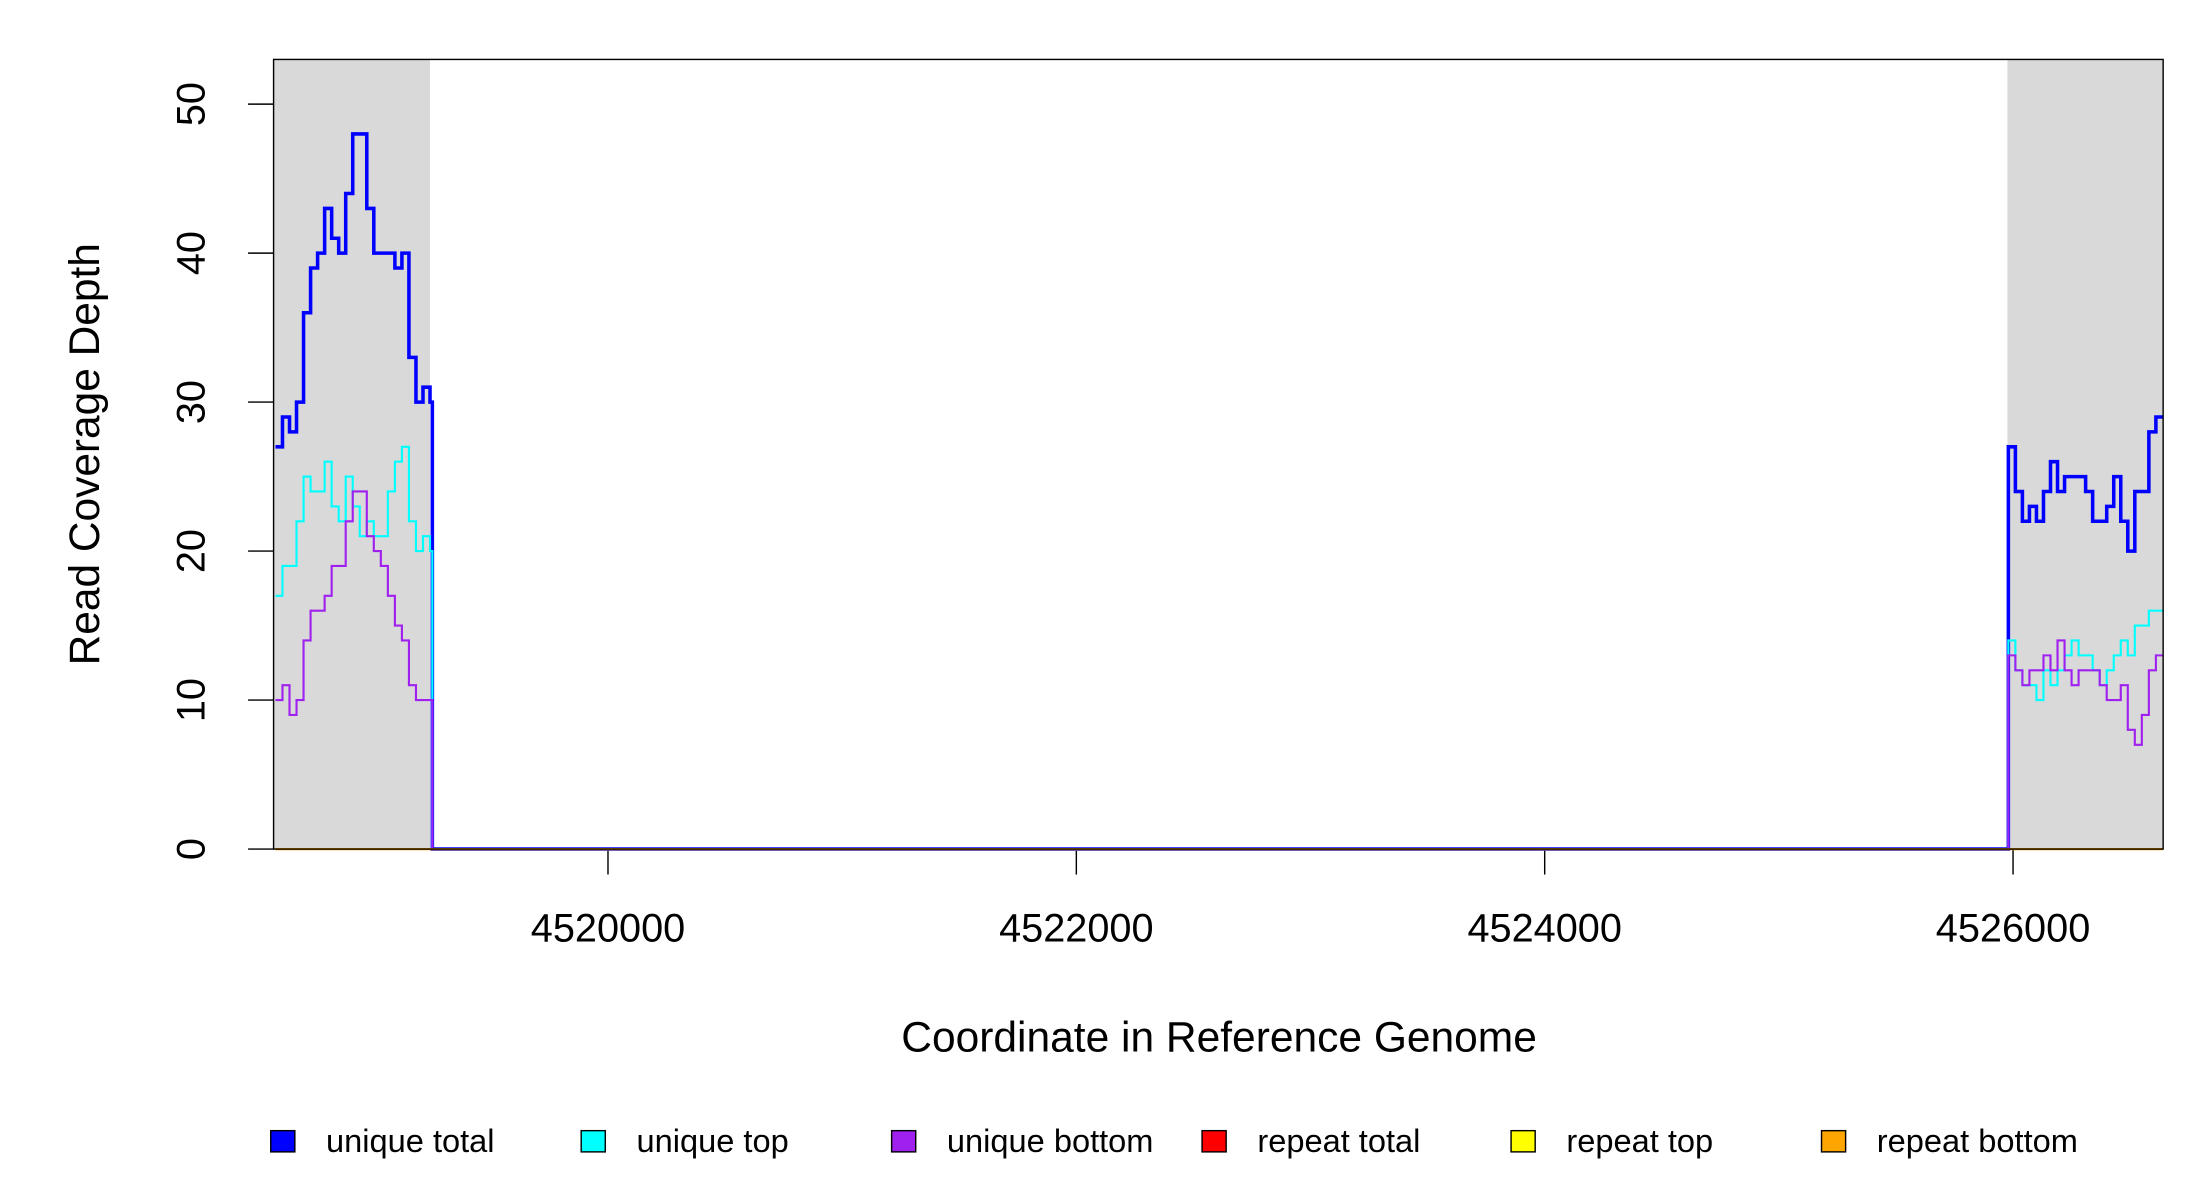 The width and height of the screenshot is (2200, 1200). Describe the element at coordinates (2085, 454) in the screenshot. I see `shaded-region` at that location.